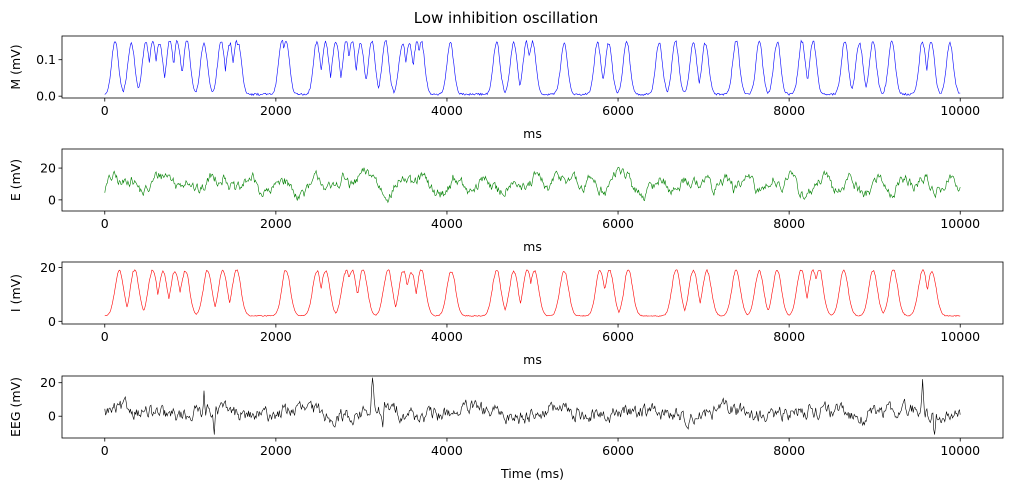 This screenshot has height=491, width=1011. I want to click on series-line-eeg, so click(532, 406).